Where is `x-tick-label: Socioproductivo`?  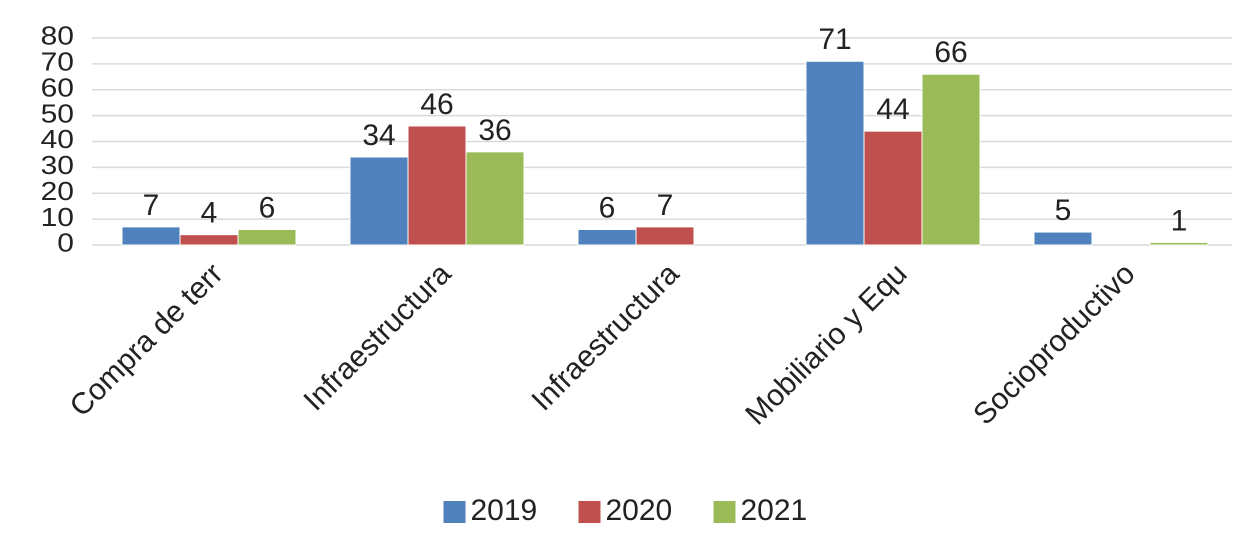 x-tick-label: Socioproductivo is located at coordinates (1054, 344).